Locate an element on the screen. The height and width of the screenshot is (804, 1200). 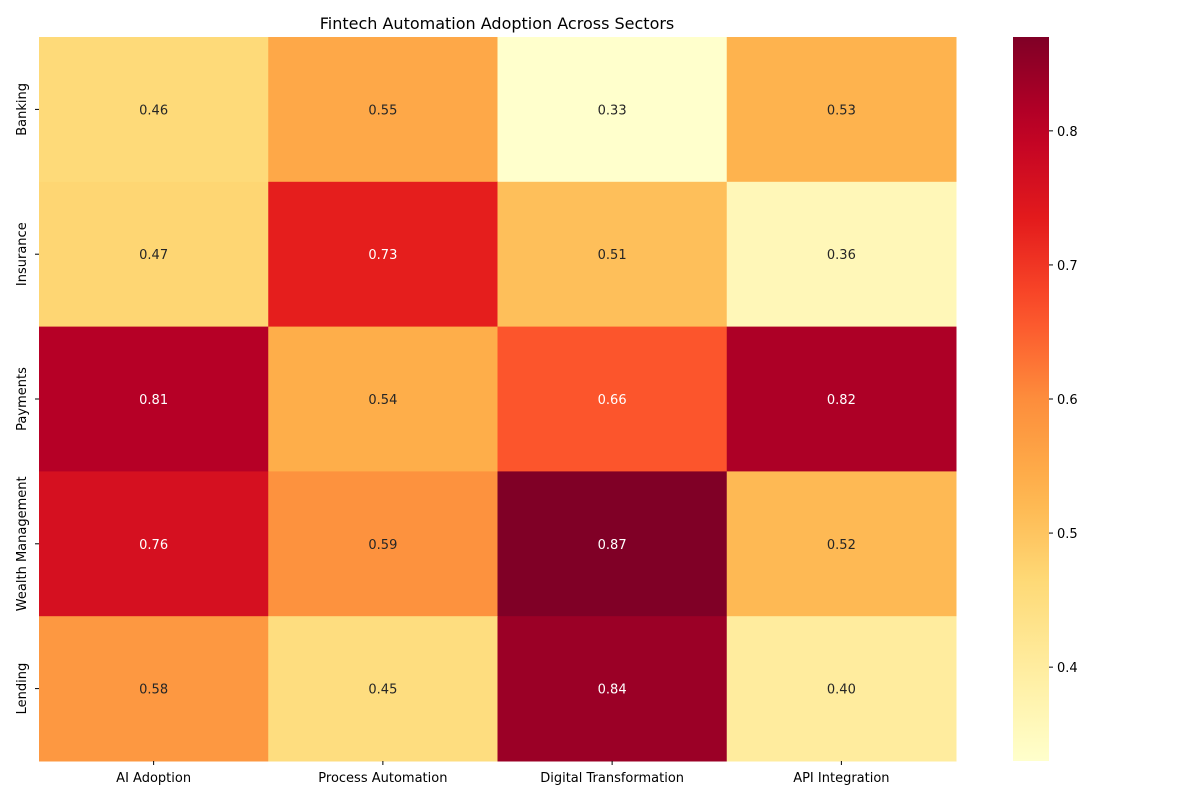
x-tick-label-1: Process Automation is located at coordinates (382, 778).